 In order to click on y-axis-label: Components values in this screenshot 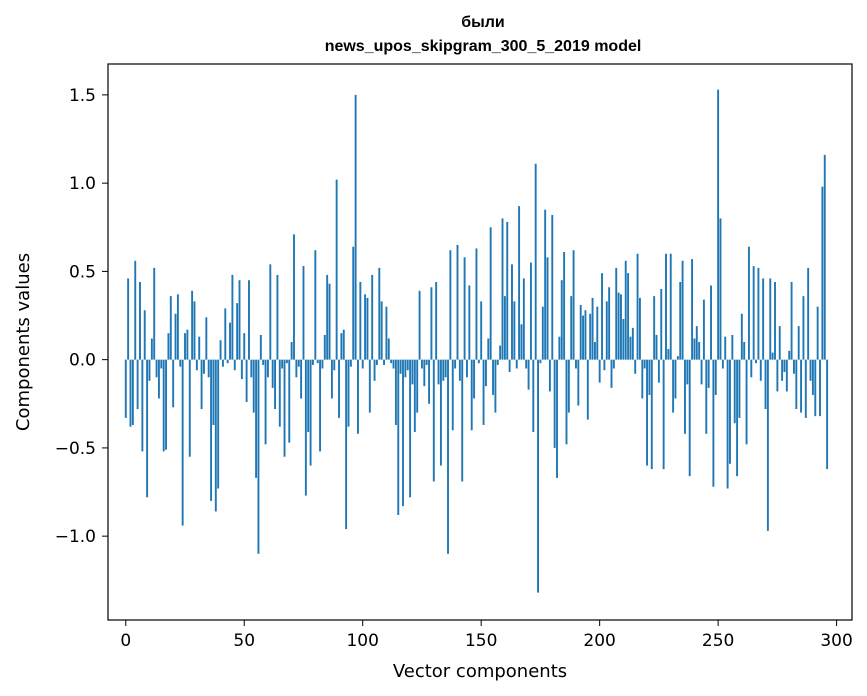, I will do `click(23, 342)`.